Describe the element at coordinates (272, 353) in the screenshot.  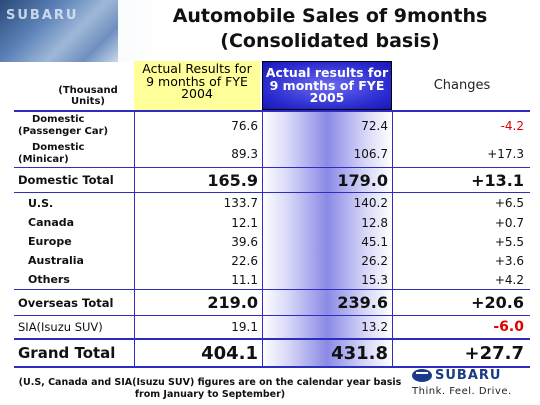
I see `table-row-grand-total: Grand Total 404.1 431.8 +27.7` at that location.